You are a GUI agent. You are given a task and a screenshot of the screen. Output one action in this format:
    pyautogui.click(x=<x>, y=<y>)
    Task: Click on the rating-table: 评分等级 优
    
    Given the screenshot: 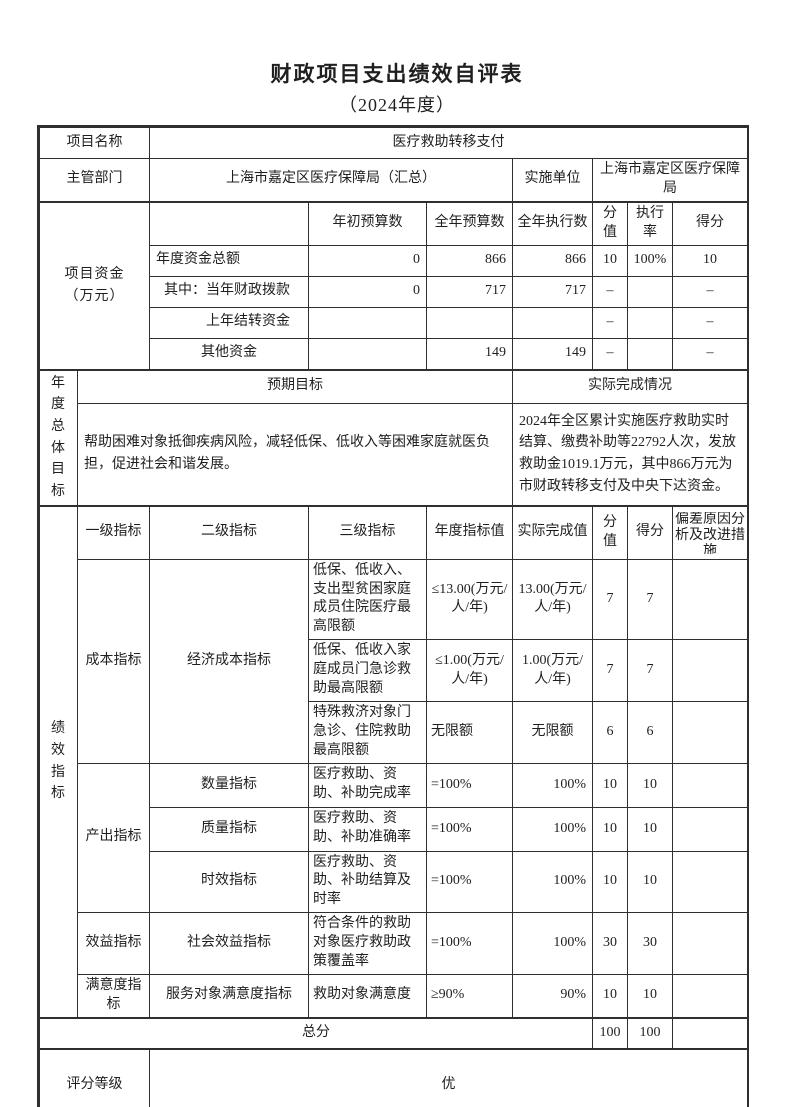 What is the action you would take?
    pyautogui.click(x=393, y=1077)
    